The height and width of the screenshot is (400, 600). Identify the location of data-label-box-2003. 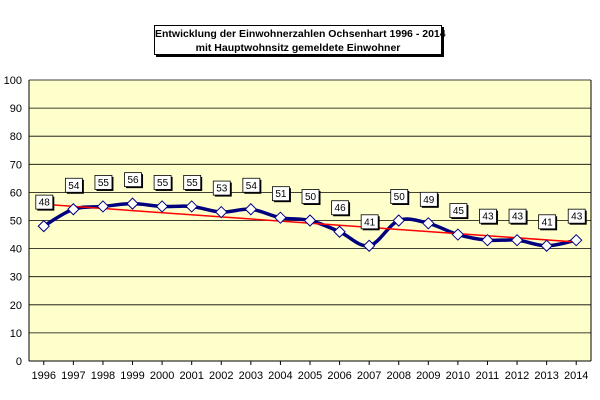
(251, 185).